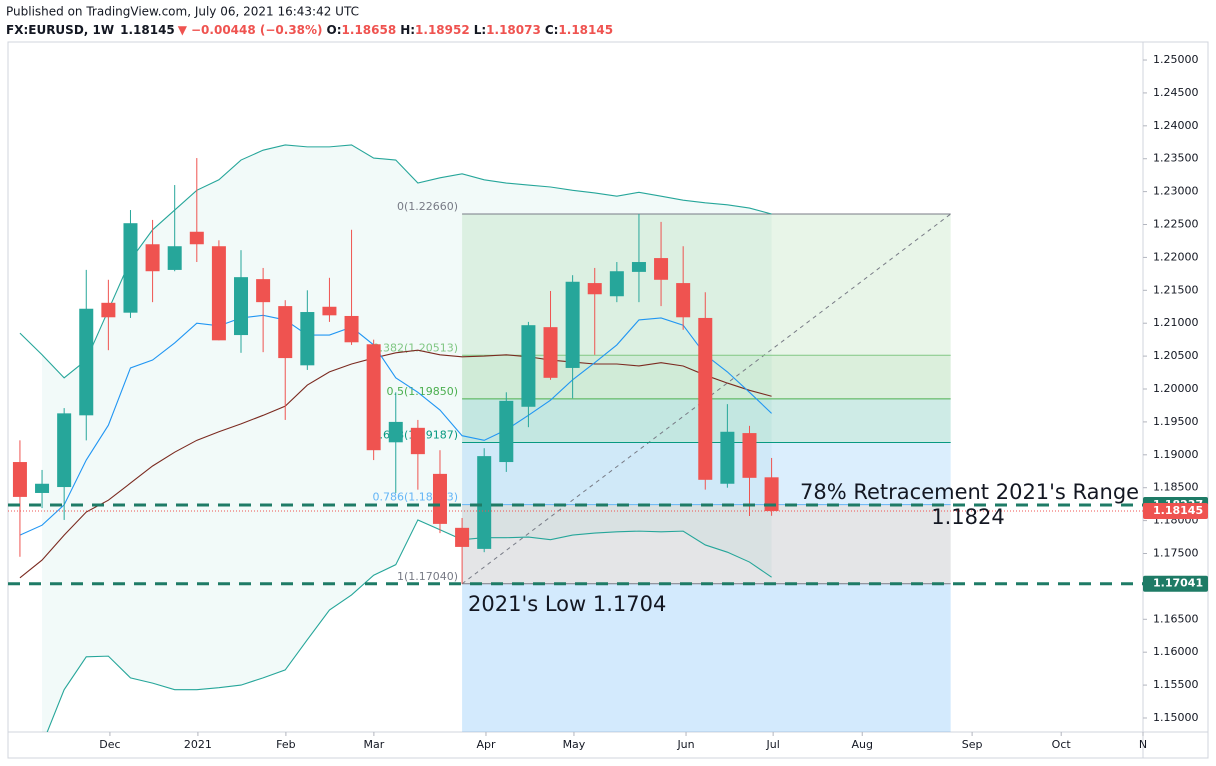 The height and width of the screenshot is (766, 1216). Describe the element at coordinates (1176, 256) in the screenshot. I see `y-tick-label: 1.22000` at that location.